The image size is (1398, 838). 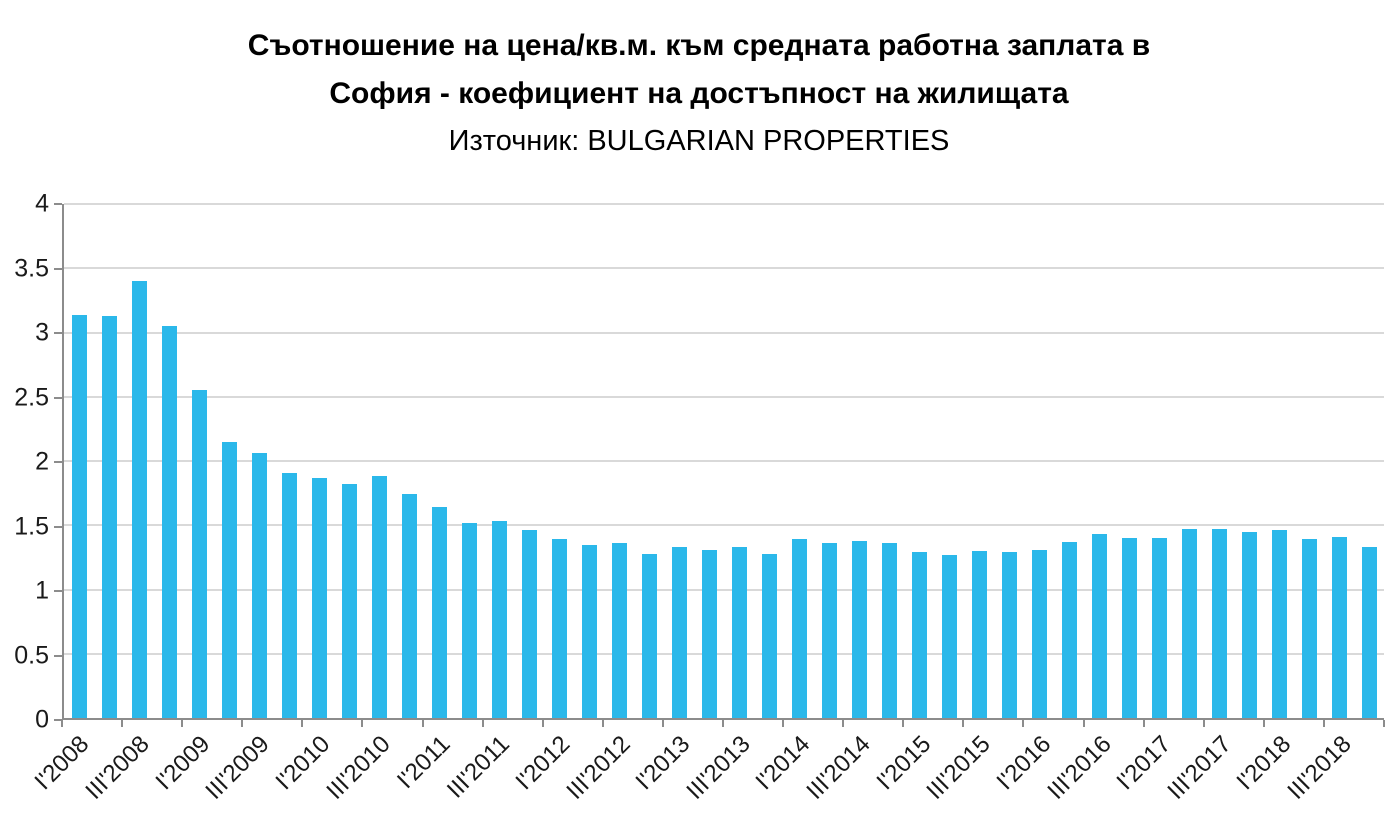 What do you see at coordinates (42, 332) in the screenshot?
I see `y-axis-tick-label: 3` at bounding box center [42, 332].